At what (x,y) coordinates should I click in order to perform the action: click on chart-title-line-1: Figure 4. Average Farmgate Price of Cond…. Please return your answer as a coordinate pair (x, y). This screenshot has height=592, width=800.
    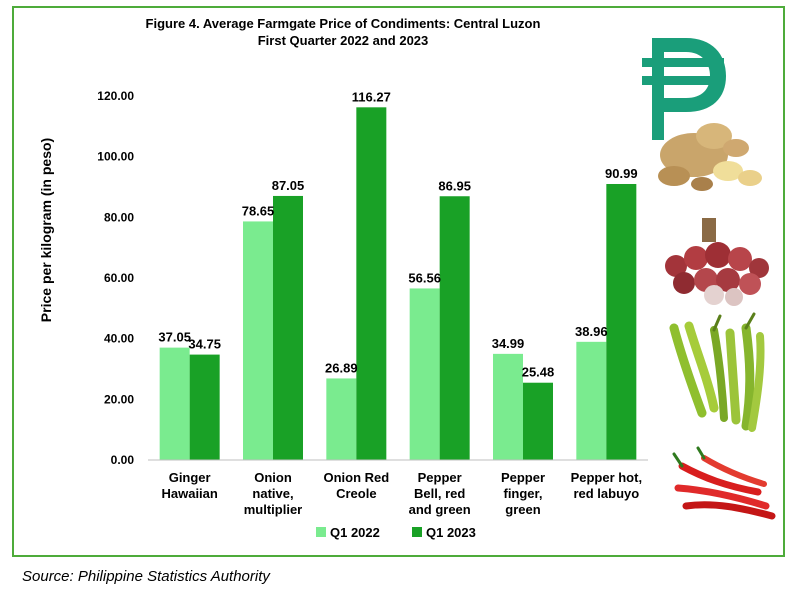
    Looking at the image, I should click on (343, 23).